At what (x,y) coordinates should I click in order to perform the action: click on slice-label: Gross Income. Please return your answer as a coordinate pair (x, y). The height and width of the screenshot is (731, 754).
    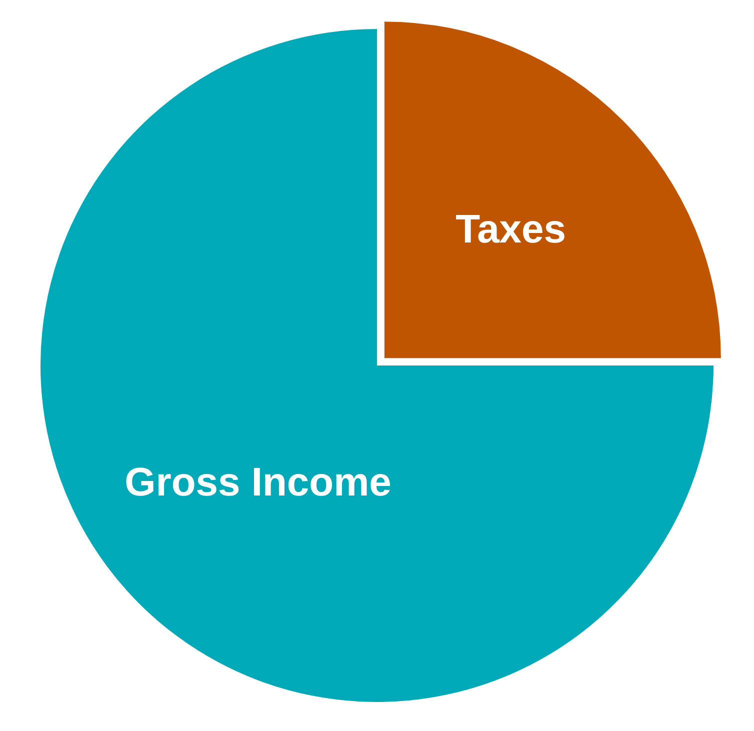
    Looking at the image, I should click on (258, 482).